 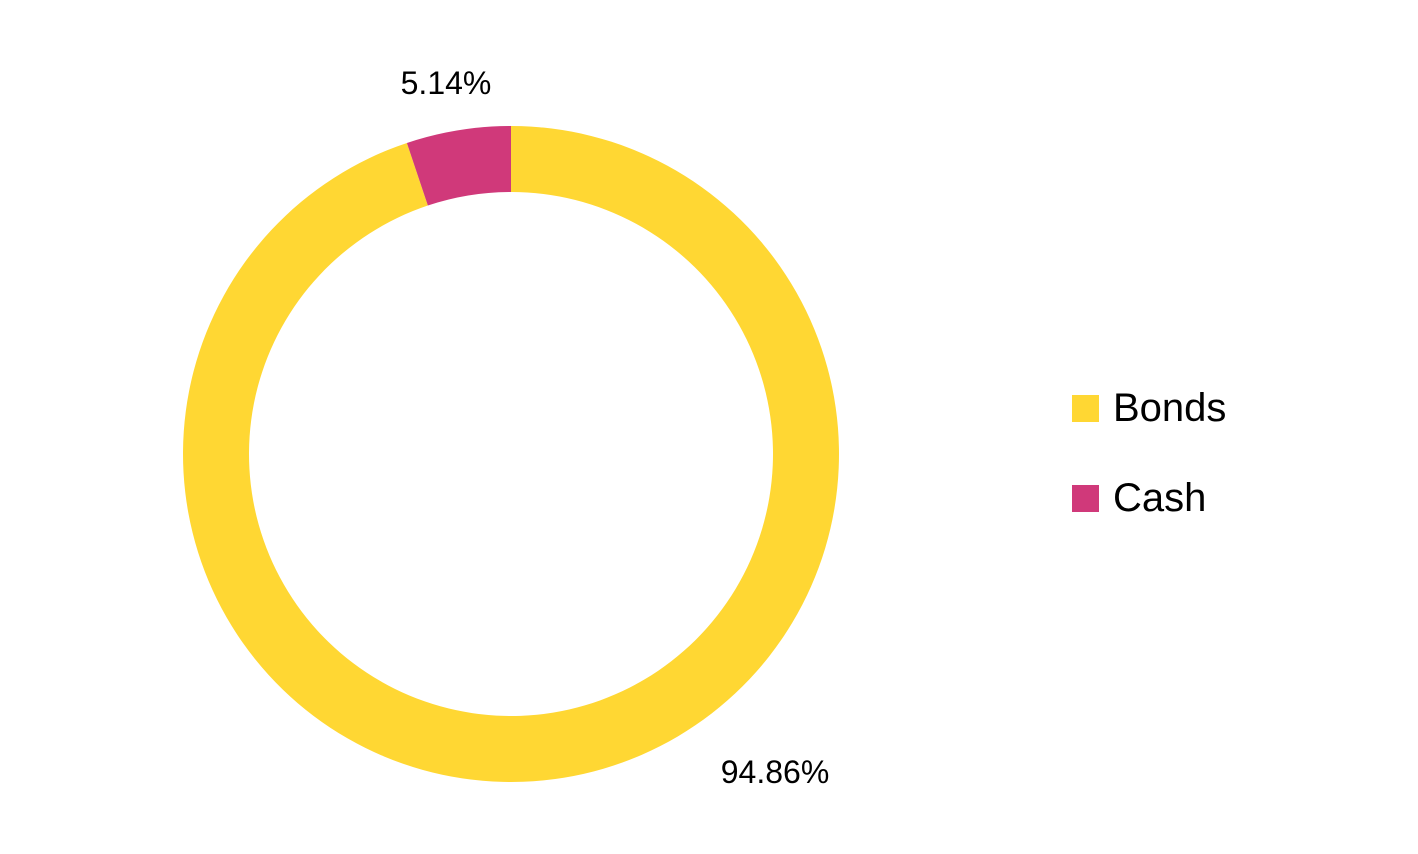 I want to click on legend-item-cash: Cash, so click(x=1222, y=498).